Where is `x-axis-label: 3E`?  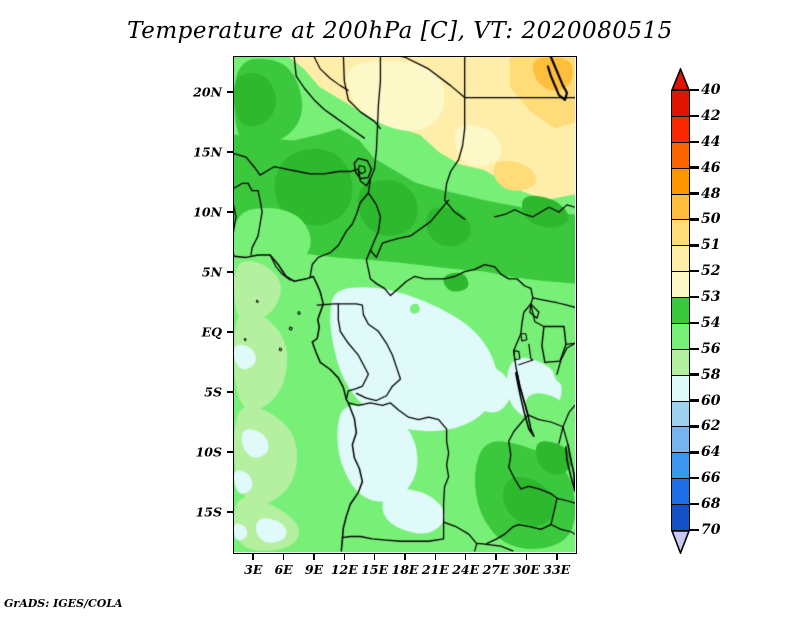
x-axis-label: 3E is located at coordinates (253, 569).